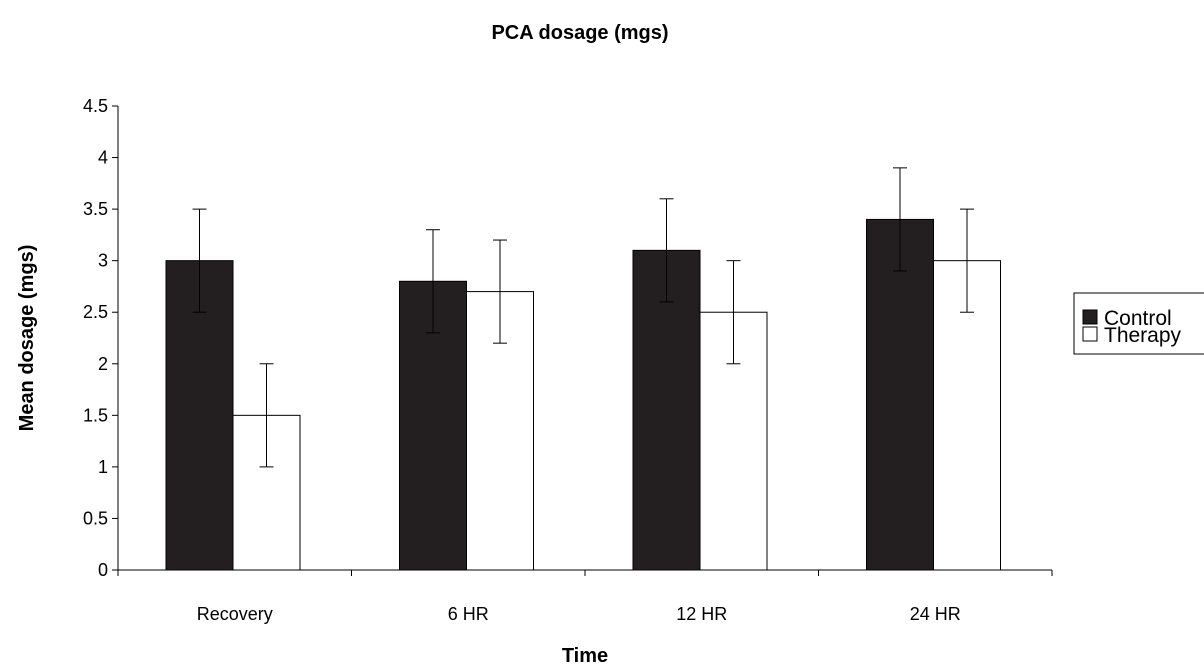 Image resolution: width=1204 pixels, height=672 pixels. I want to click on x-tick-label: 24 HR, so click(935, 614).